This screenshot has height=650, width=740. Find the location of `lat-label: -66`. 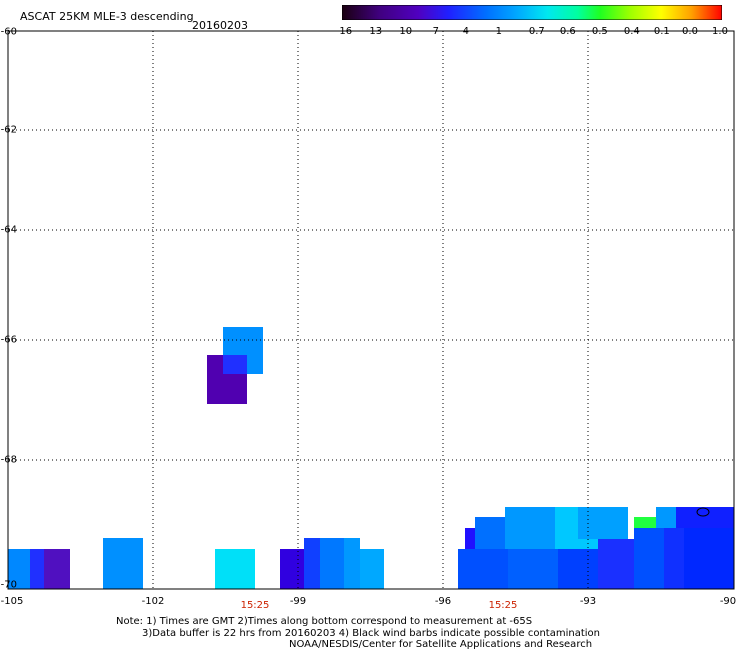

lat-label: -66 is located at coordinates (8, 340).